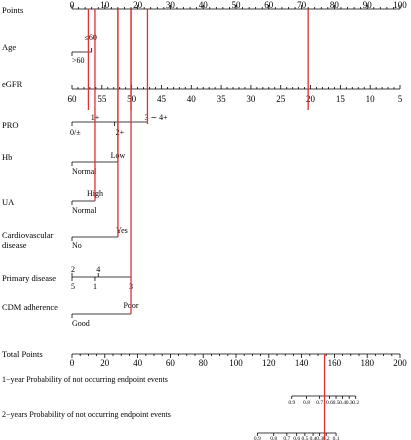 This screenshot has width=411, height=440. Describe the element at coordinates (105, 5) in the screenshot. I see `points-tick-label: 10` at that location.